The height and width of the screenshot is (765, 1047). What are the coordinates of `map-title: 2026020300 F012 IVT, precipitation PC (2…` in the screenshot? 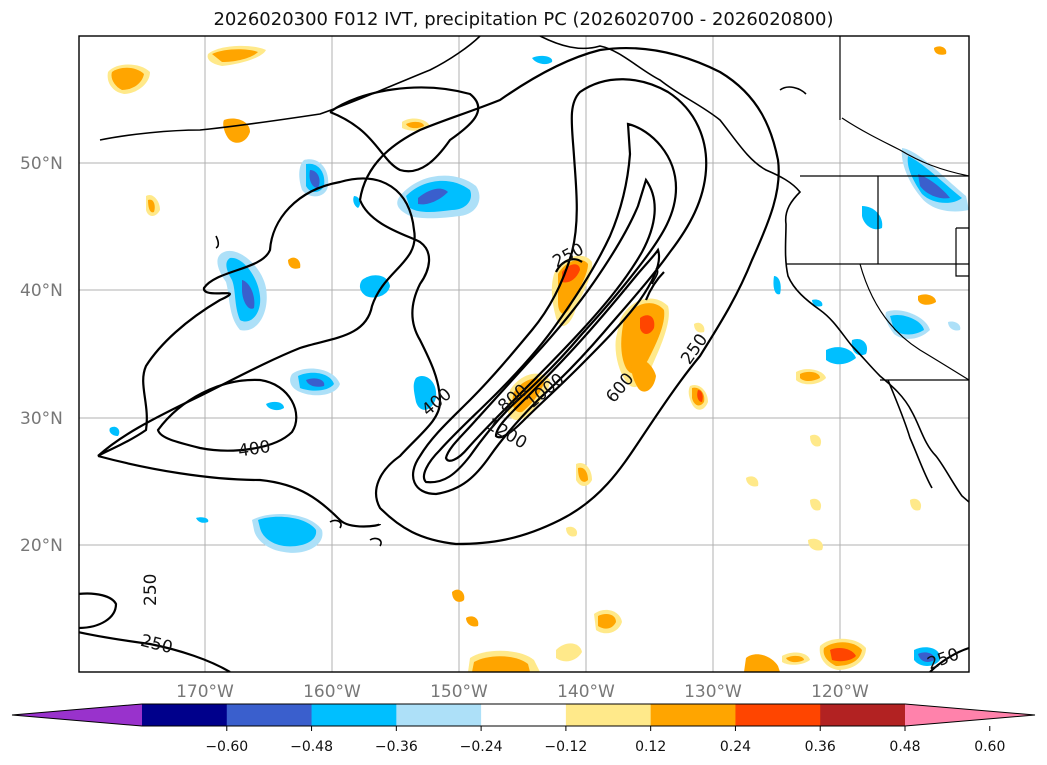 It's located at (523, 19).